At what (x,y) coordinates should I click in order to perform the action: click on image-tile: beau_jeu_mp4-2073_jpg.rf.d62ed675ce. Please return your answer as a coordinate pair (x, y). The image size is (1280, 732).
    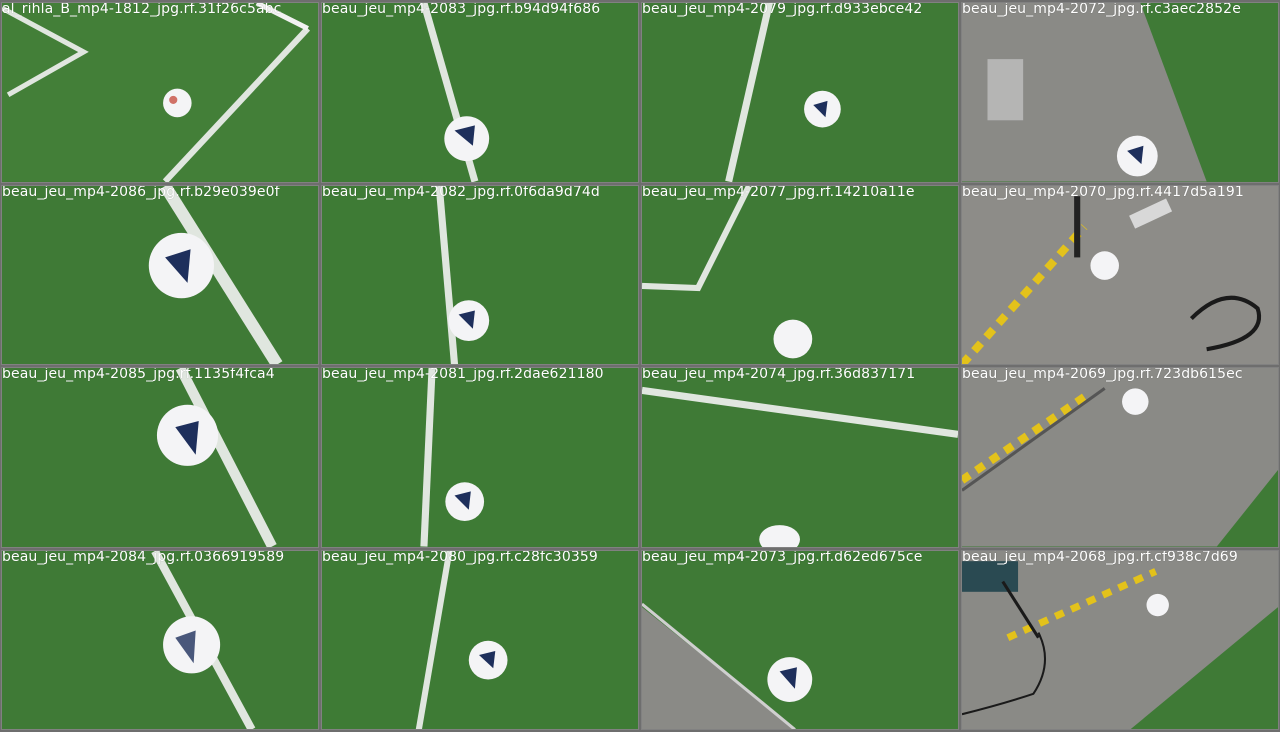
    Looking at the image, I should click on (800, 639).